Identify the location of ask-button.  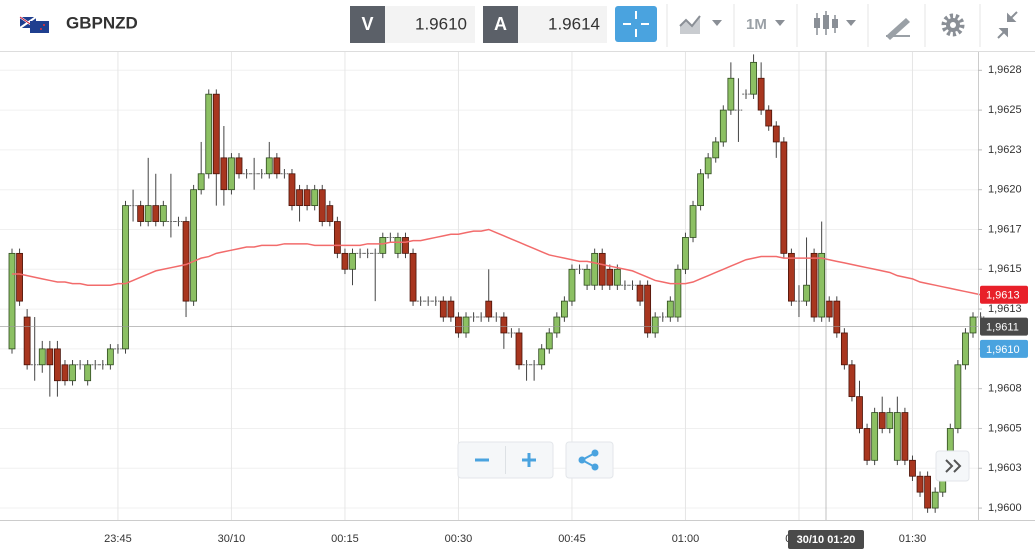
(500, 24).